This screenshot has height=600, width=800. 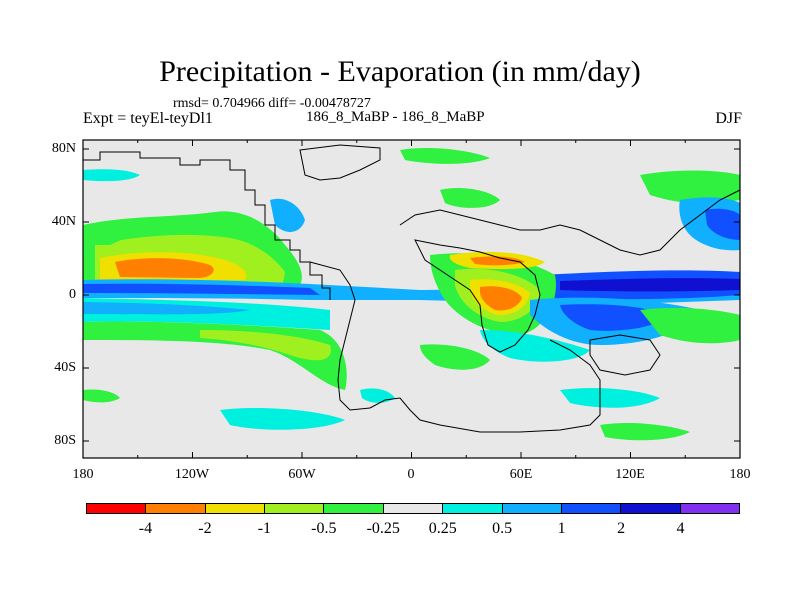 I want to click on lat-tick-label: 0, so click(x=72, y=294).